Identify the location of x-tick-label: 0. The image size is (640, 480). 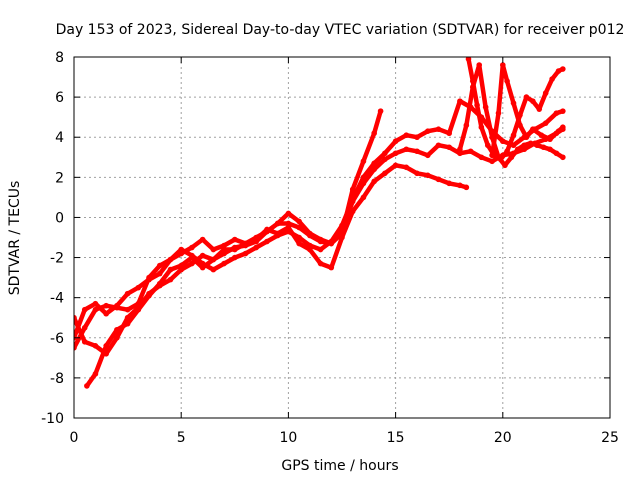
(74, 438).